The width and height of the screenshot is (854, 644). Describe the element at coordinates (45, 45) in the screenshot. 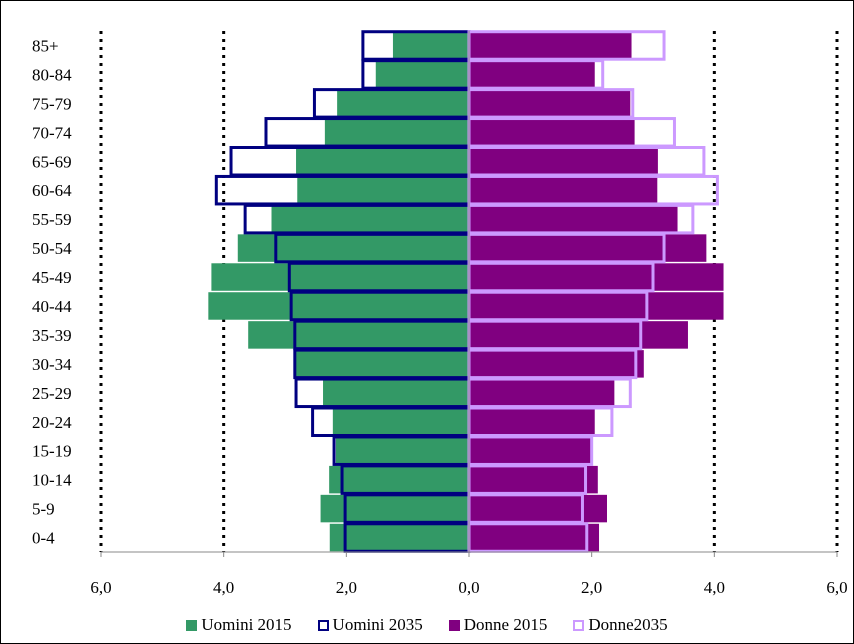

I see `y-tick-label: 85+` at that location.